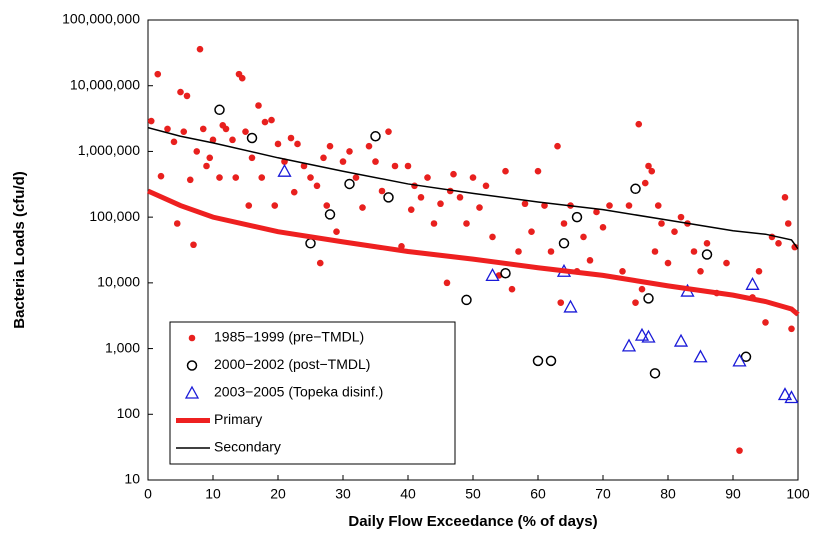 The width and height of the screenshot is (817, 542). Describe the element at coordinates (473, 494) in the screenshot. I see `x-tick-label: 50` at that location.